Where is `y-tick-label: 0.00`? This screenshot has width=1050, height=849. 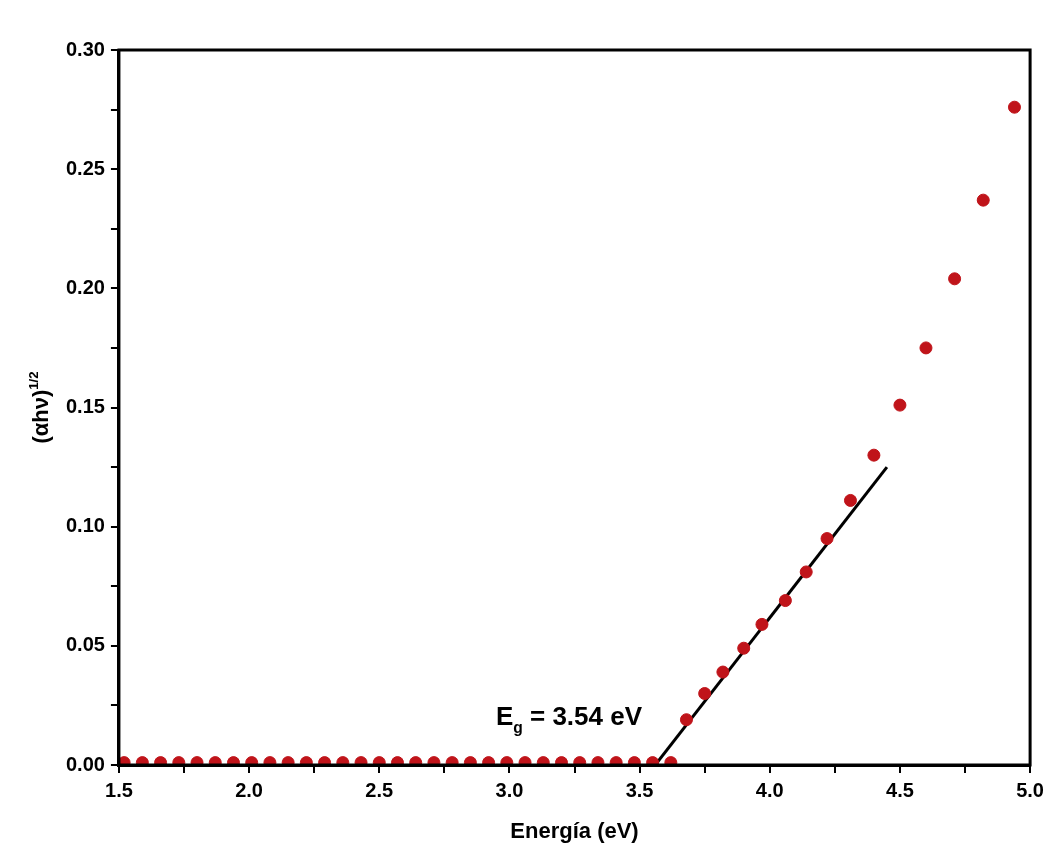
y-tick-label: 0.00 is located at coordinates (85, 763).